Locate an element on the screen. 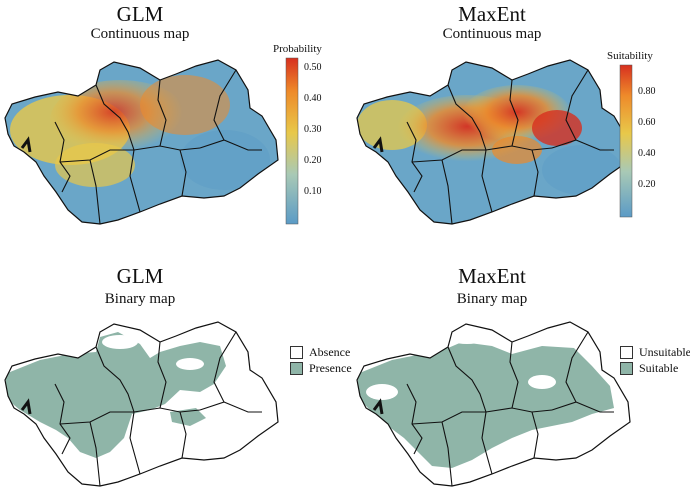  tick-label: 0.80 is located at coordinates (647, 91).